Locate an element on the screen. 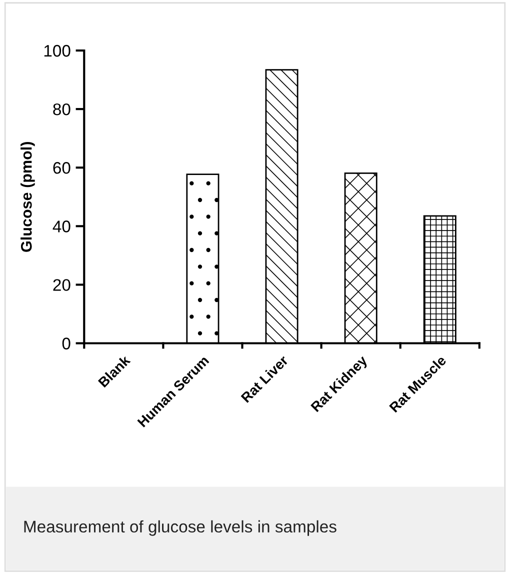 The image size is (510, 574). text: Measurement of glucose levels in samples is located at coordinates (180, 528).